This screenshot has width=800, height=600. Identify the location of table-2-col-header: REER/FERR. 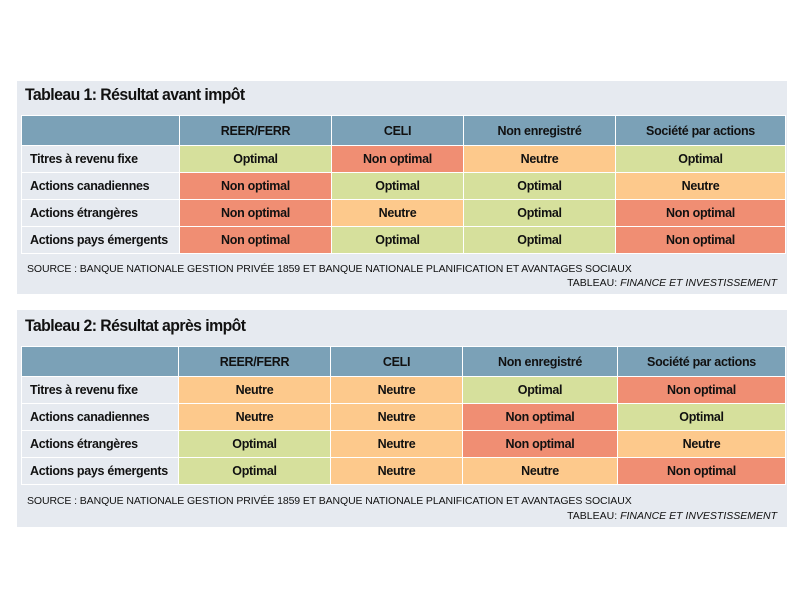
(254, 361).